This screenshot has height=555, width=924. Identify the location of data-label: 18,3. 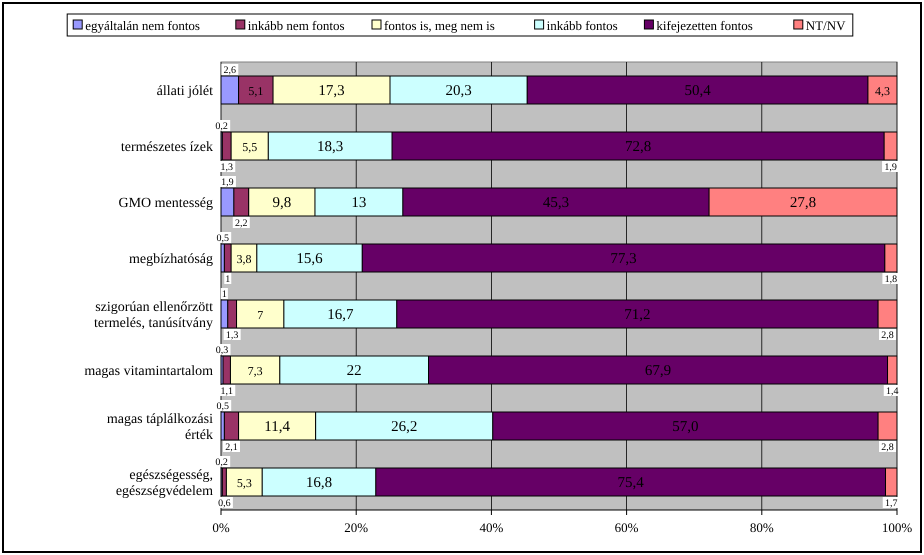
(330, 147).